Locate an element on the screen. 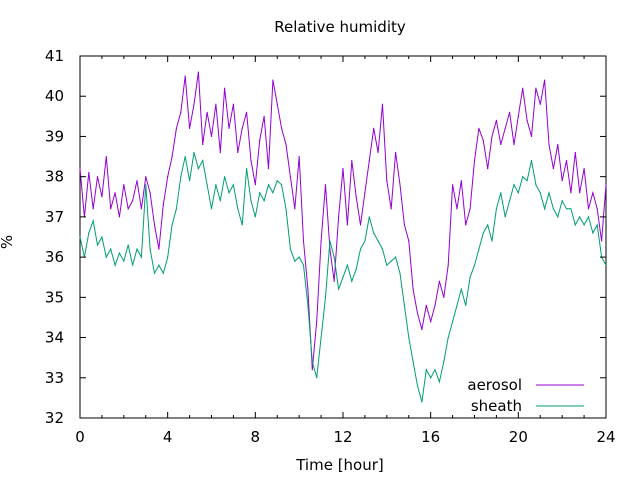  y-tick-label: 35 is located at coordinates (54, 297).